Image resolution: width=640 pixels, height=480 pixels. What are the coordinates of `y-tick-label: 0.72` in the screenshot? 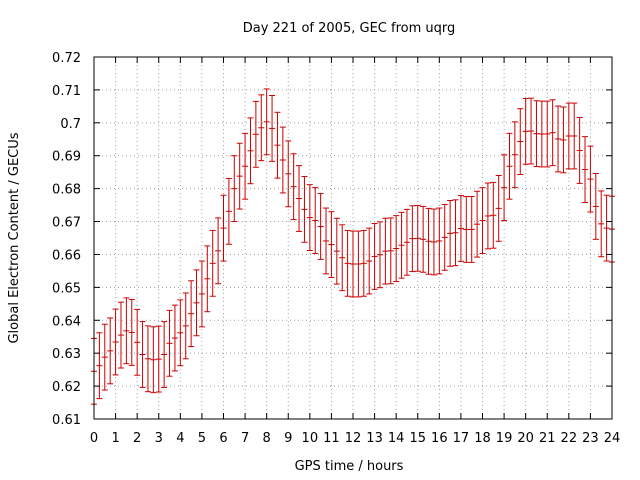 It's located at (66, 58).